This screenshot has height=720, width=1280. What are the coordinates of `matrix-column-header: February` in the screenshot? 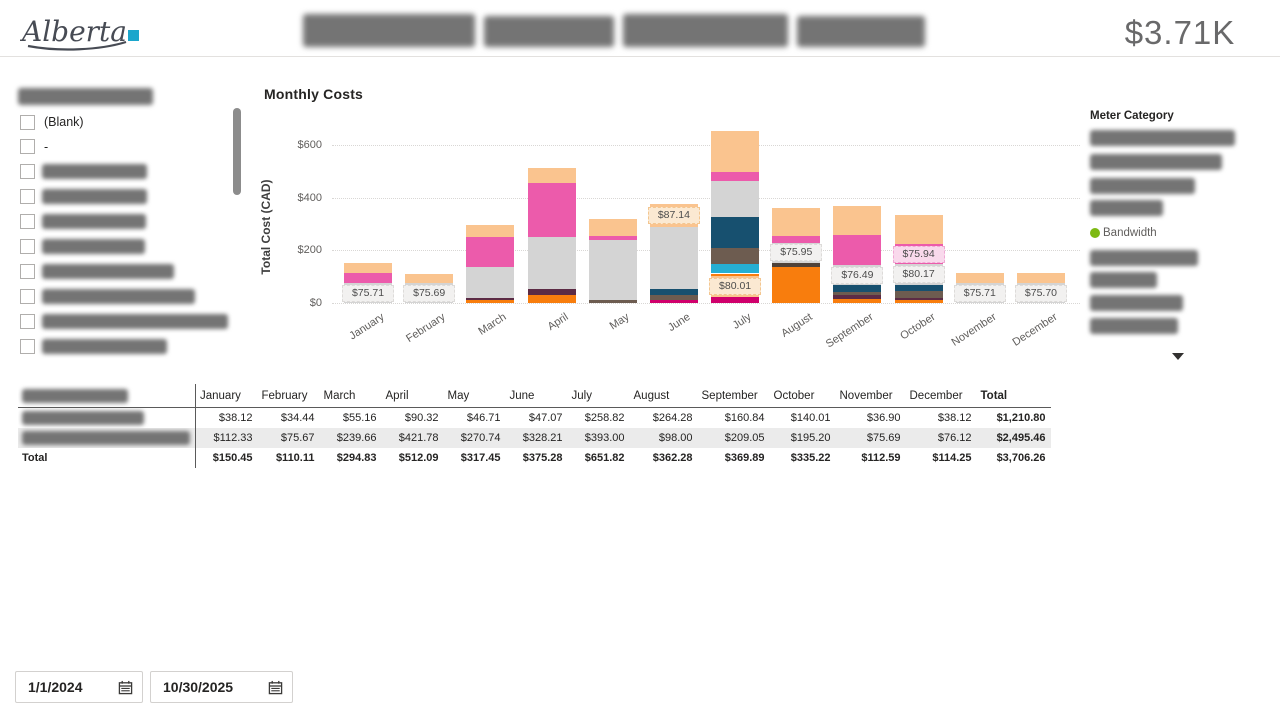 It's located at (288, 396).